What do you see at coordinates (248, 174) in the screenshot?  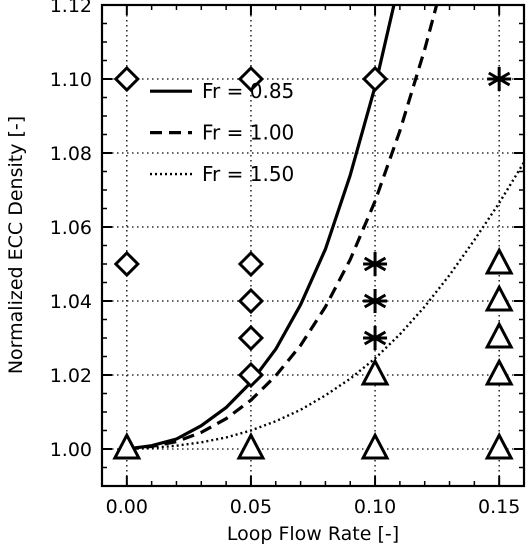 I see `legend-label: Fr = 1.50` at bounding box center [248, 174].